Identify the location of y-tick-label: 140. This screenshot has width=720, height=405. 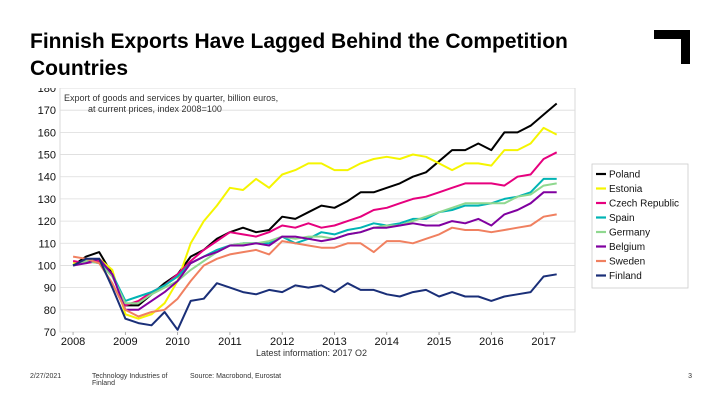
(47, 178).